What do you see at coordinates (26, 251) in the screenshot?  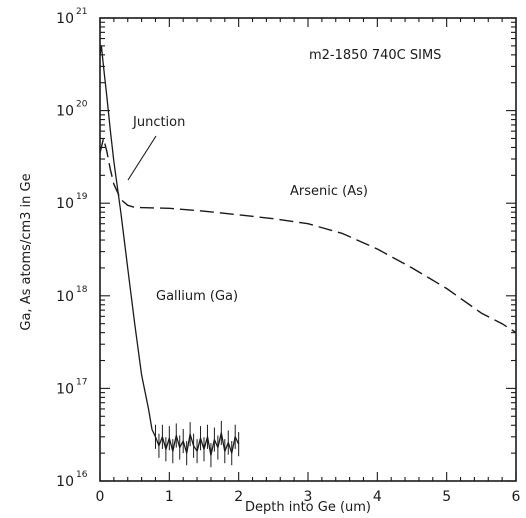 I see `y-axis-label: Ga, As atoms/cm3 in Ge` at bounding box center [26, 251].